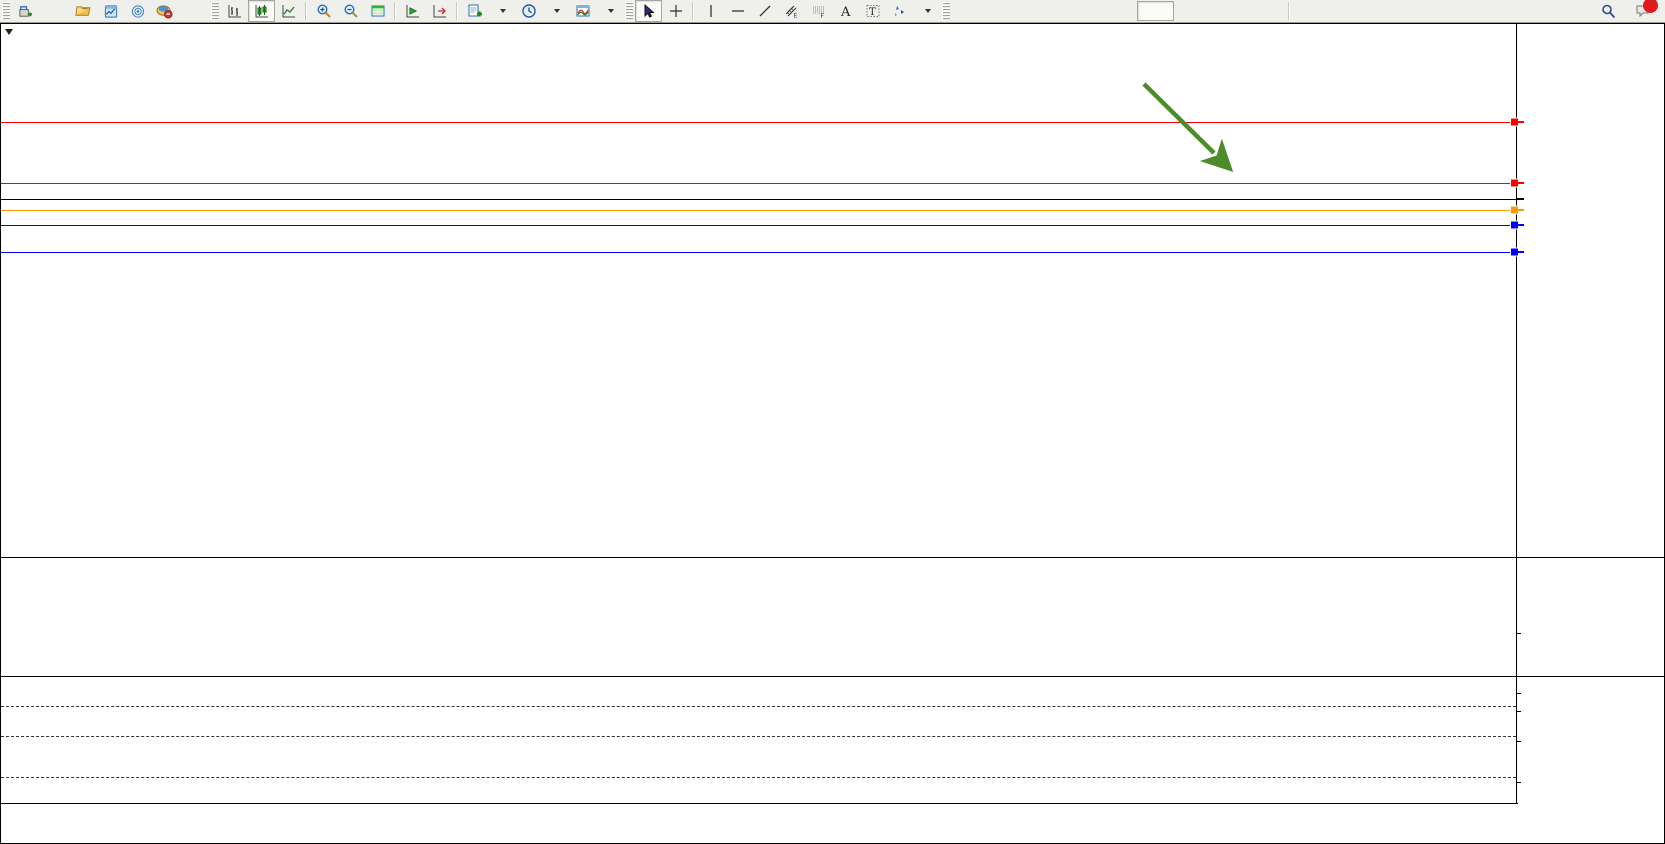 This screenshot has height=844, width=1665. I want to click on macd-pane, so click(832, 617).